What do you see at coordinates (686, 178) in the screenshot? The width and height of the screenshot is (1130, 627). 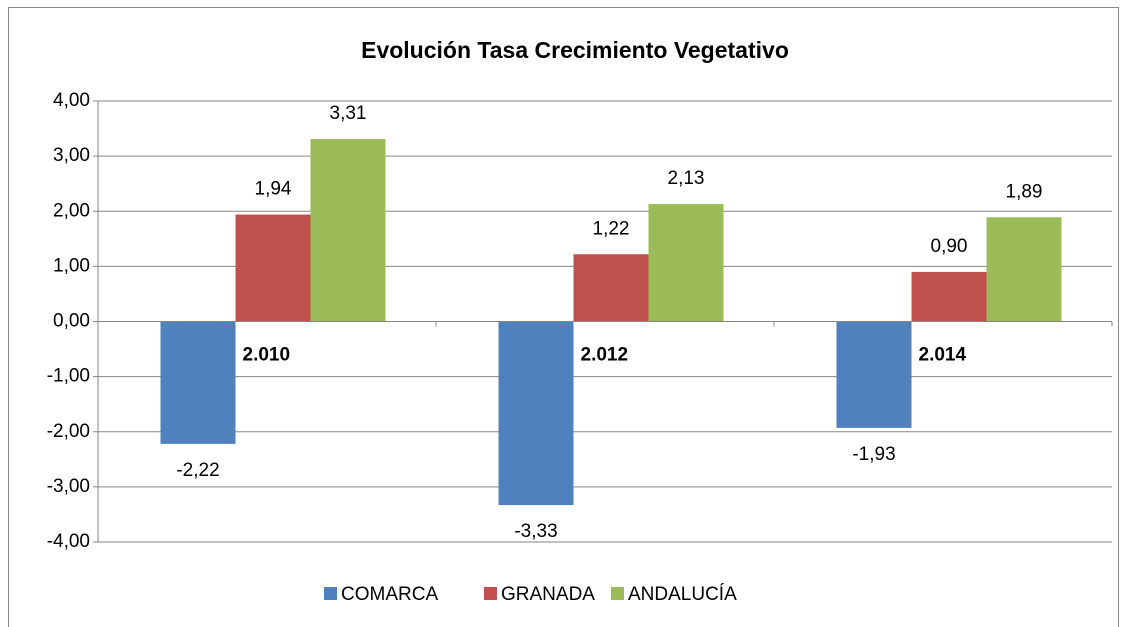 I see `data-label: 2,13` at bounding box center [686, 178].